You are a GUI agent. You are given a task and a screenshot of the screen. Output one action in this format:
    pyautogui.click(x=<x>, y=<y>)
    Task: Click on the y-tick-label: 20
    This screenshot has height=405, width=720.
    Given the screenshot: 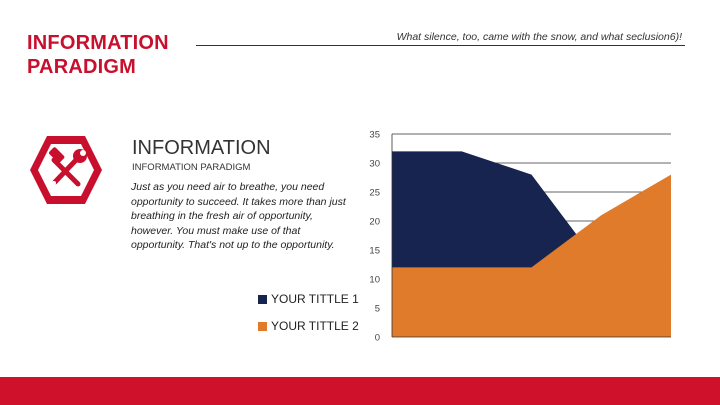 What is the action you would take?
    pyautogui.click(x=374, y=222)
    